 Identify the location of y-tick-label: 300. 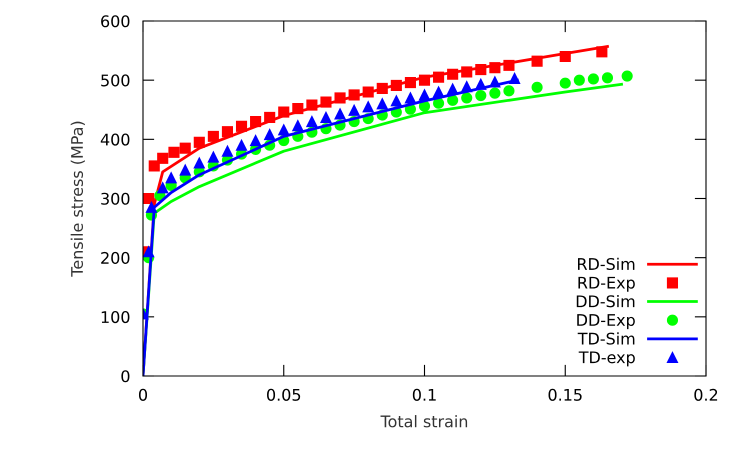
(115, 198).